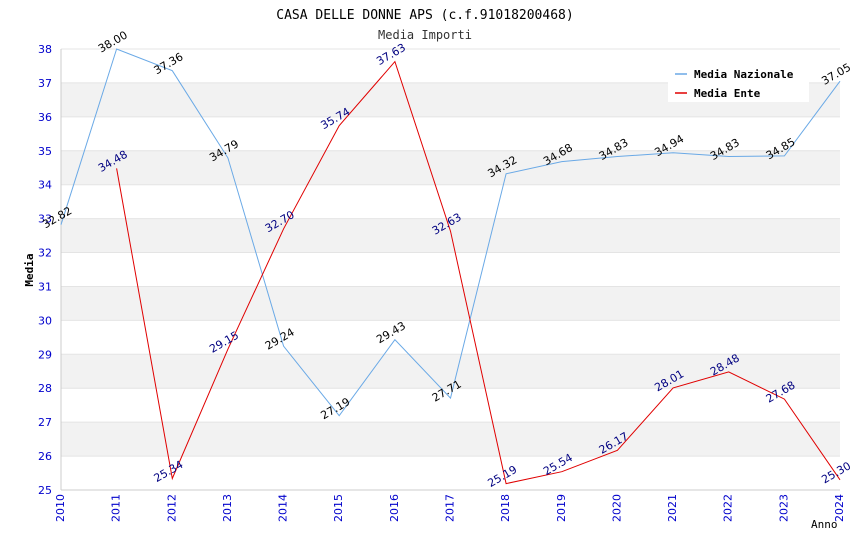 The height and width of the screenshot is (550, 850). What do you see at coordinates (45, 388) in the screenshot?
I see `y-tick-label: 28` at bounding box center [45, 388].